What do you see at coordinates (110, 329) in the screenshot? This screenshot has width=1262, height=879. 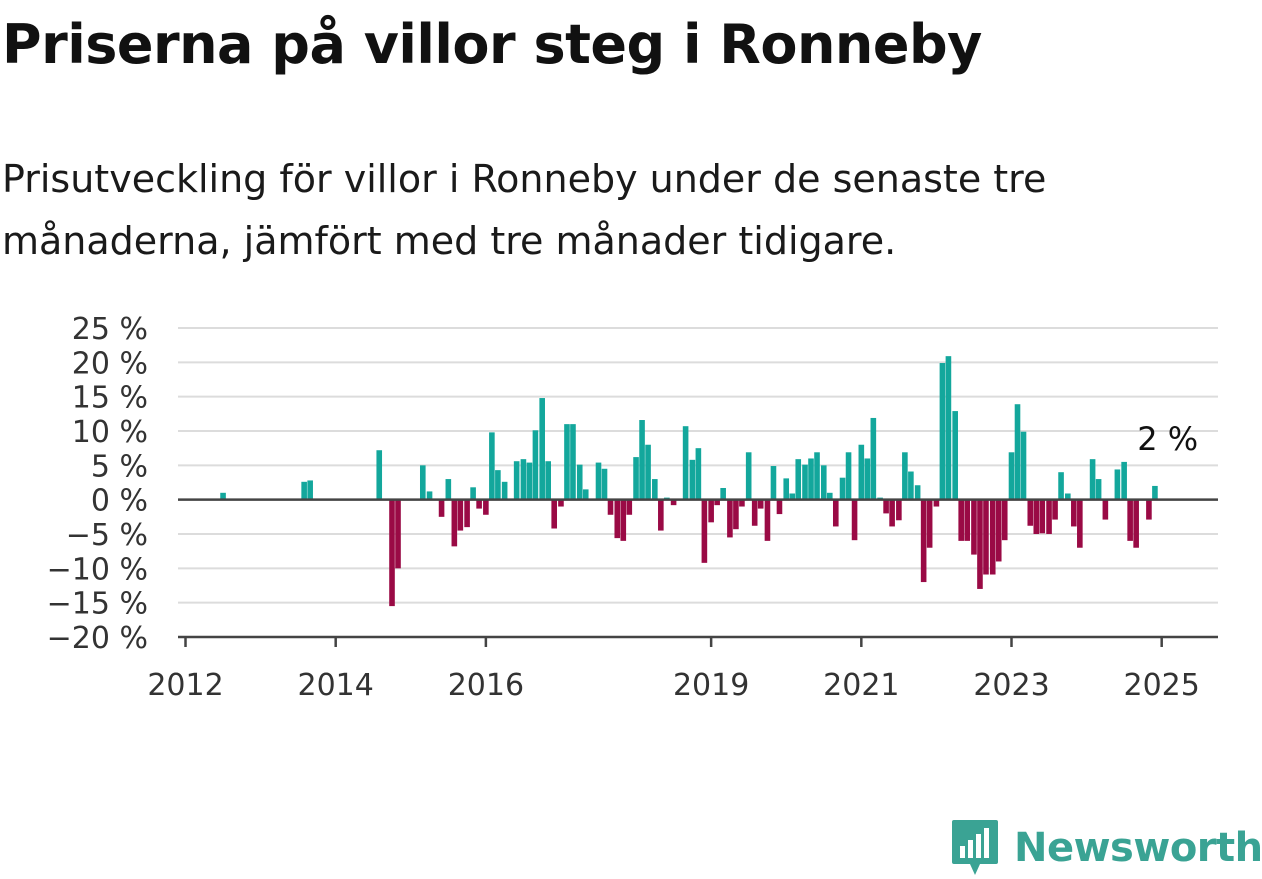 I see `y-tick-label: 25 %` at bounding box center [110, 329].